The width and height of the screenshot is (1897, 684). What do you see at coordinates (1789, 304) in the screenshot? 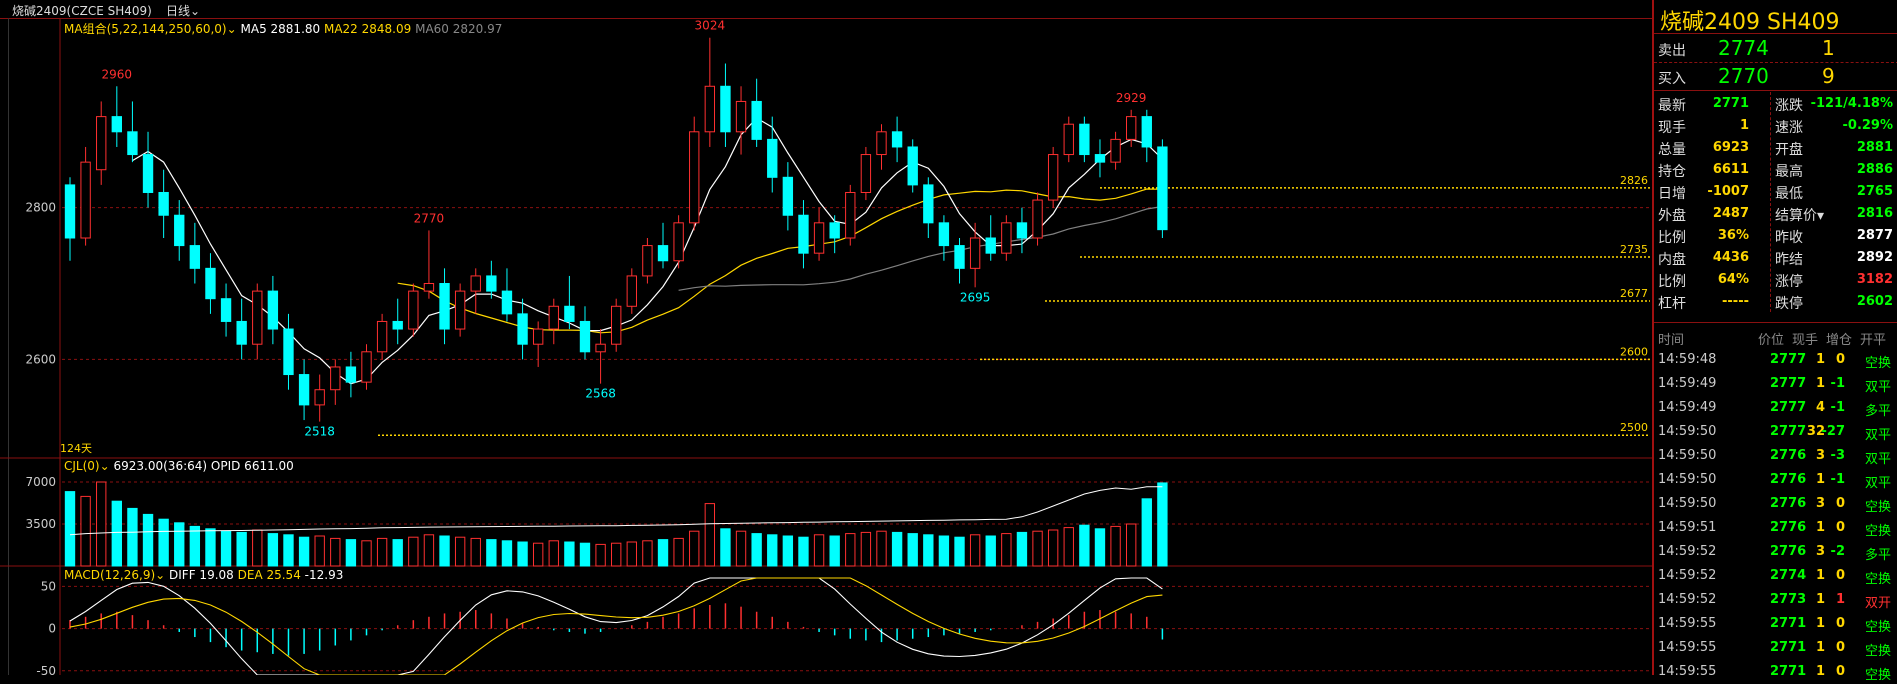
I see `quote-label-2: 跌停` at bounding box center [1789, 304].